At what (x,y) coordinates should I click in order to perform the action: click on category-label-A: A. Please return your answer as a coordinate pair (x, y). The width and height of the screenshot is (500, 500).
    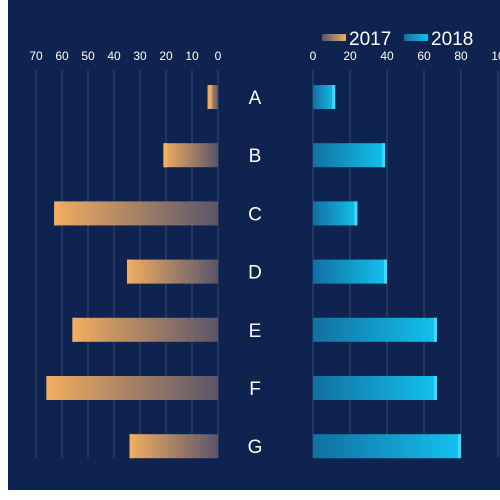
    Looking at the image, I should click on (255, 98).